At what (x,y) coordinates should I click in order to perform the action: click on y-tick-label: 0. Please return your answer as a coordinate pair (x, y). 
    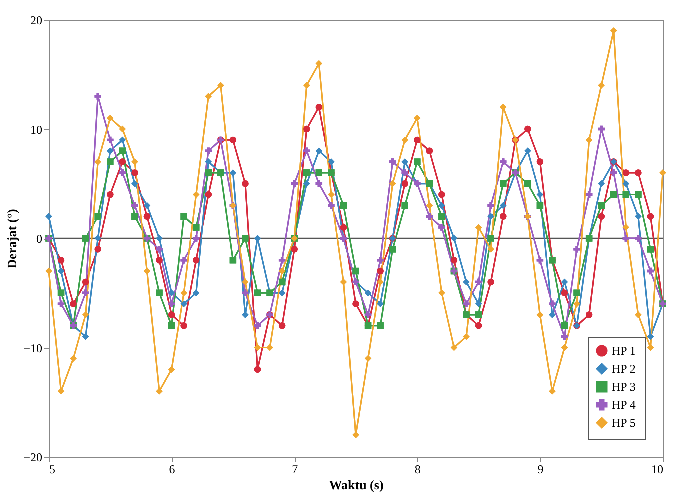
    Looking at the image, I should click on (39, 239).